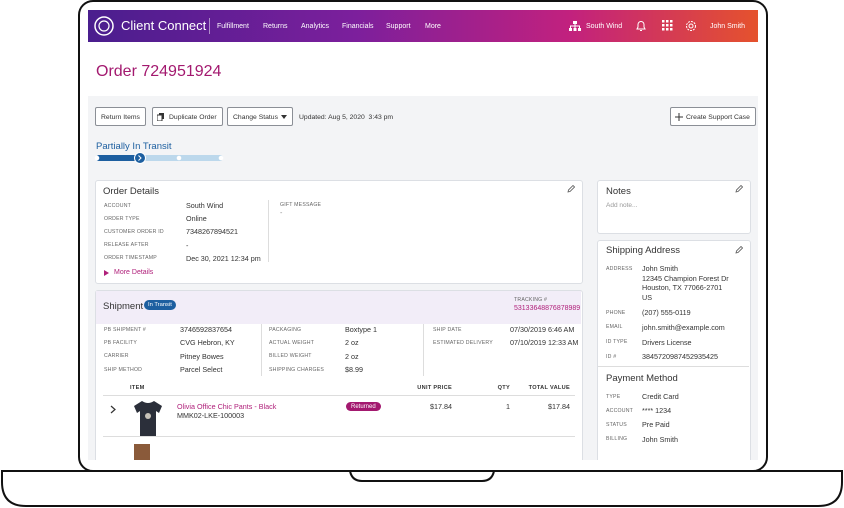  What do you see at coordinates (193, 117) in the screenshot?
I see `button-label: Duplicate Order` at bounding box center [193, 117].